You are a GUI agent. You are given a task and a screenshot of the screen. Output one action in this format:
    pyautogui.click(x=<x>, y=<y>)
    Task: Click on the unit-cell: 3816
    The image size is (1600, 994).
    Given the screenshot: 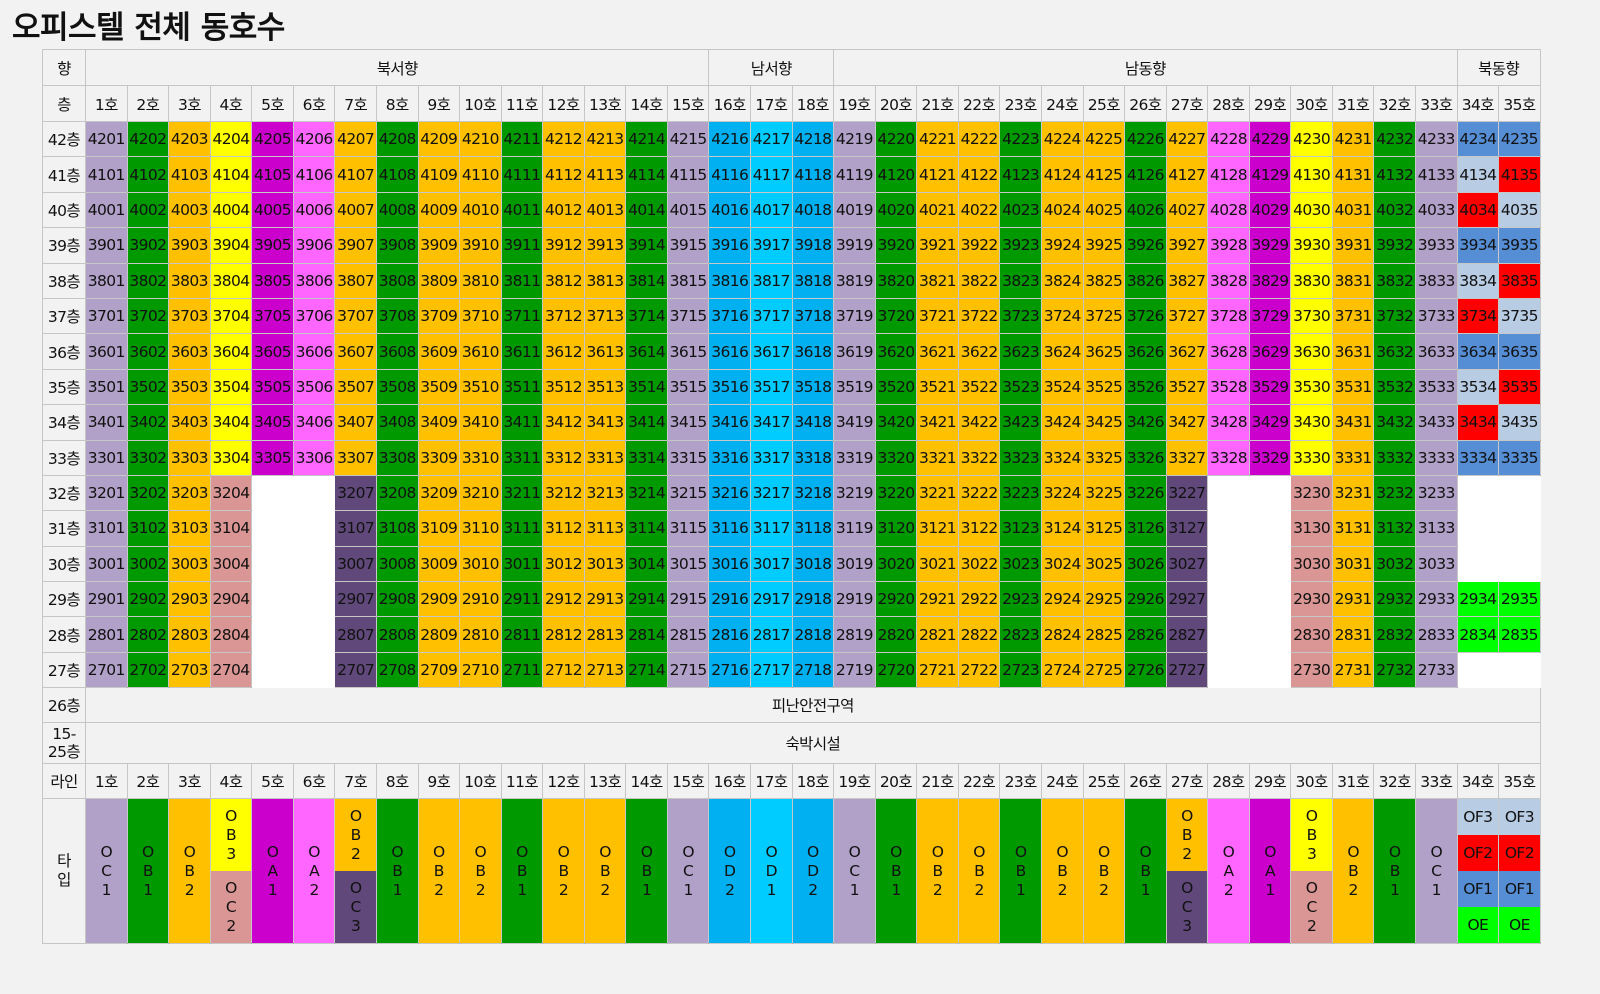 What is the action you would take?
    pyautogui.click(x=729, y=280)
    